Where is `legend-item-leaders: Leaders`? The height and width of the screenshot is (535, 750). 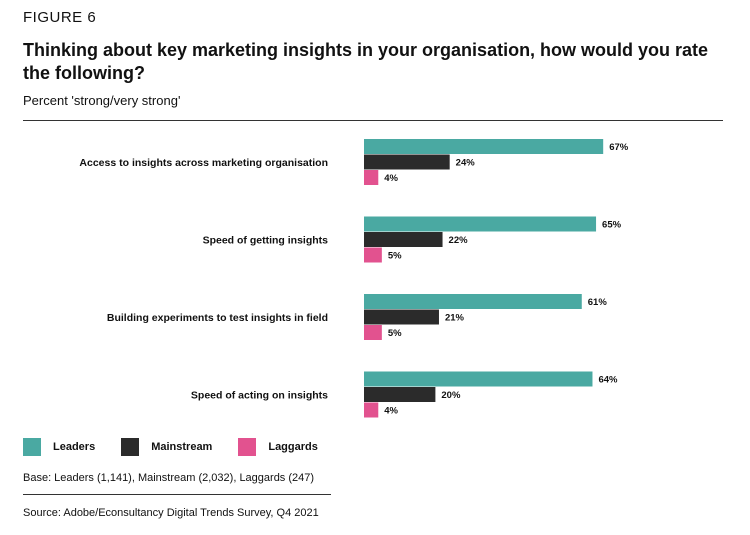
legend-item-leaders: Leaders is located at coordinates (59, 447).